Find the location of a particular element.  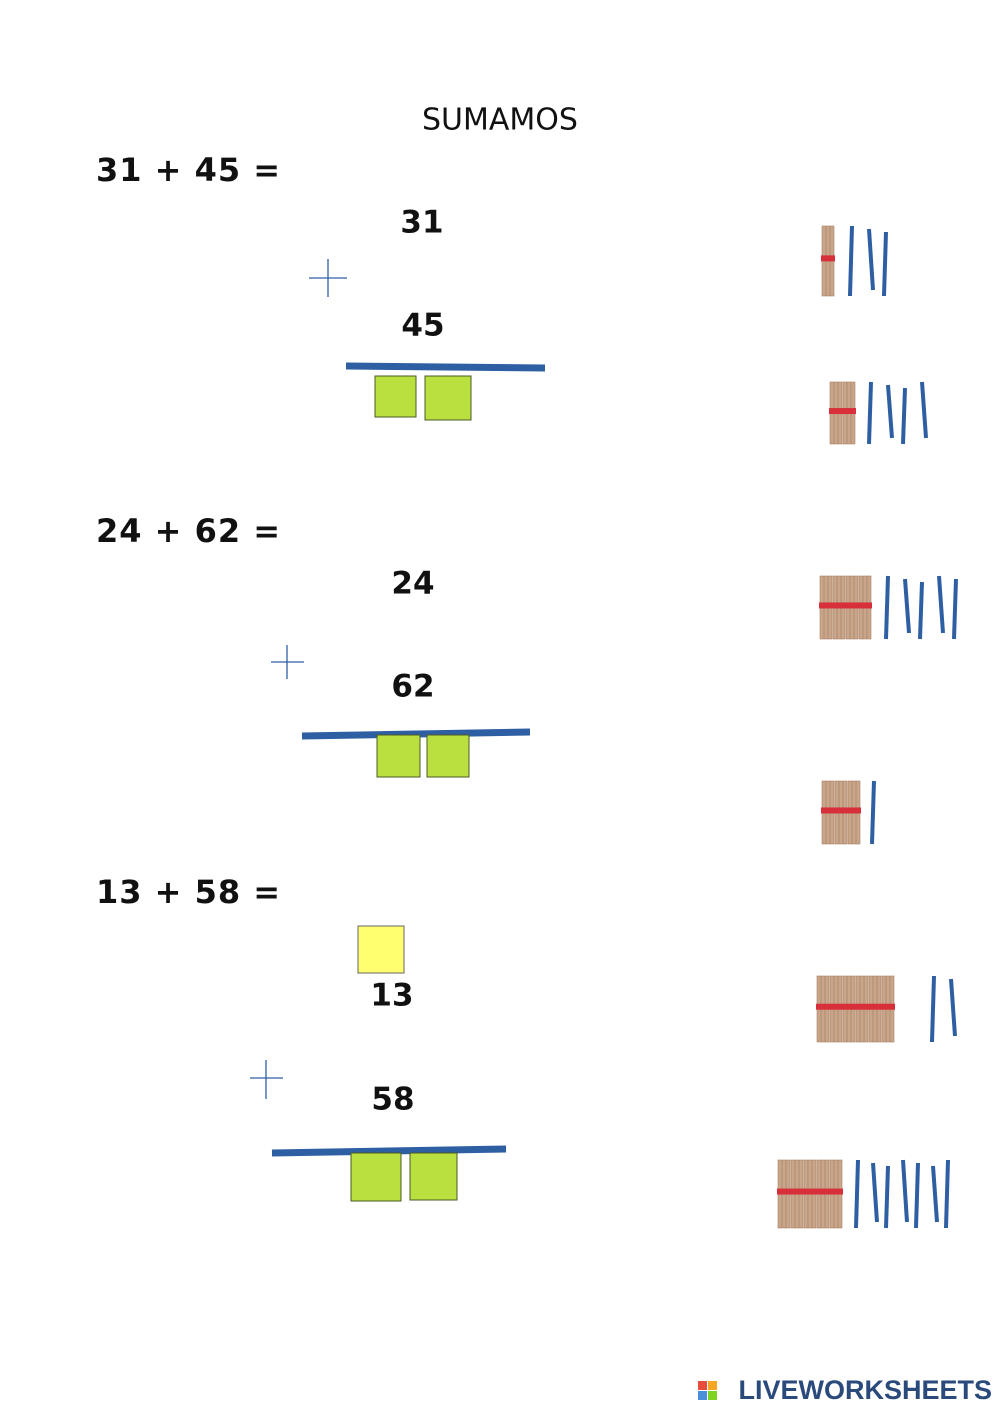

stick-illustrations is located at coordinates (867, 727).